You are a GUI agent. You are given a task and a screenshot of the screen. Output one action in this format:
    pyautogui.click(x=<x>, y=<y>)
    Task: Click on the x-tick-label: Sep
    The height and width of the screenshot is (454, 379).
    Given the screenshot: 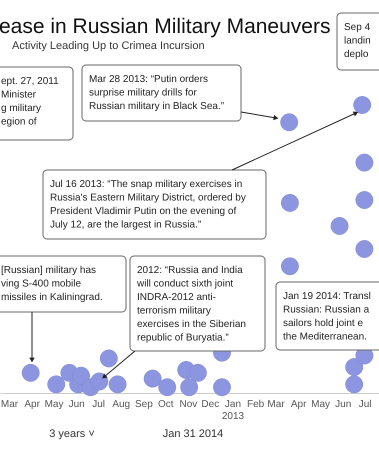 What is the action you would take?
    pyautogui.click(x=144, y=404)
    